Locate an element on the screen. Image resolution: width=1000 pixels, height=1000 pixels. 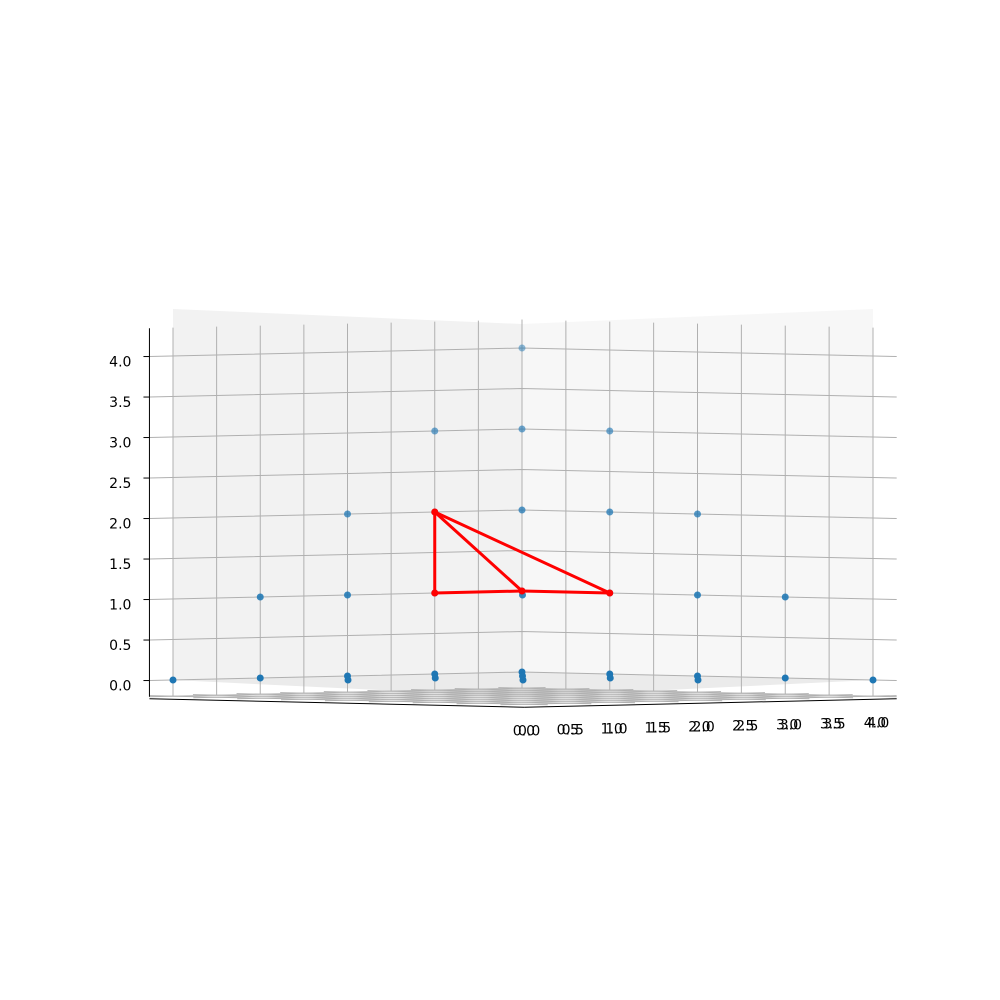
z-tick-label: 0.5 is located at coordinates (120, 646).